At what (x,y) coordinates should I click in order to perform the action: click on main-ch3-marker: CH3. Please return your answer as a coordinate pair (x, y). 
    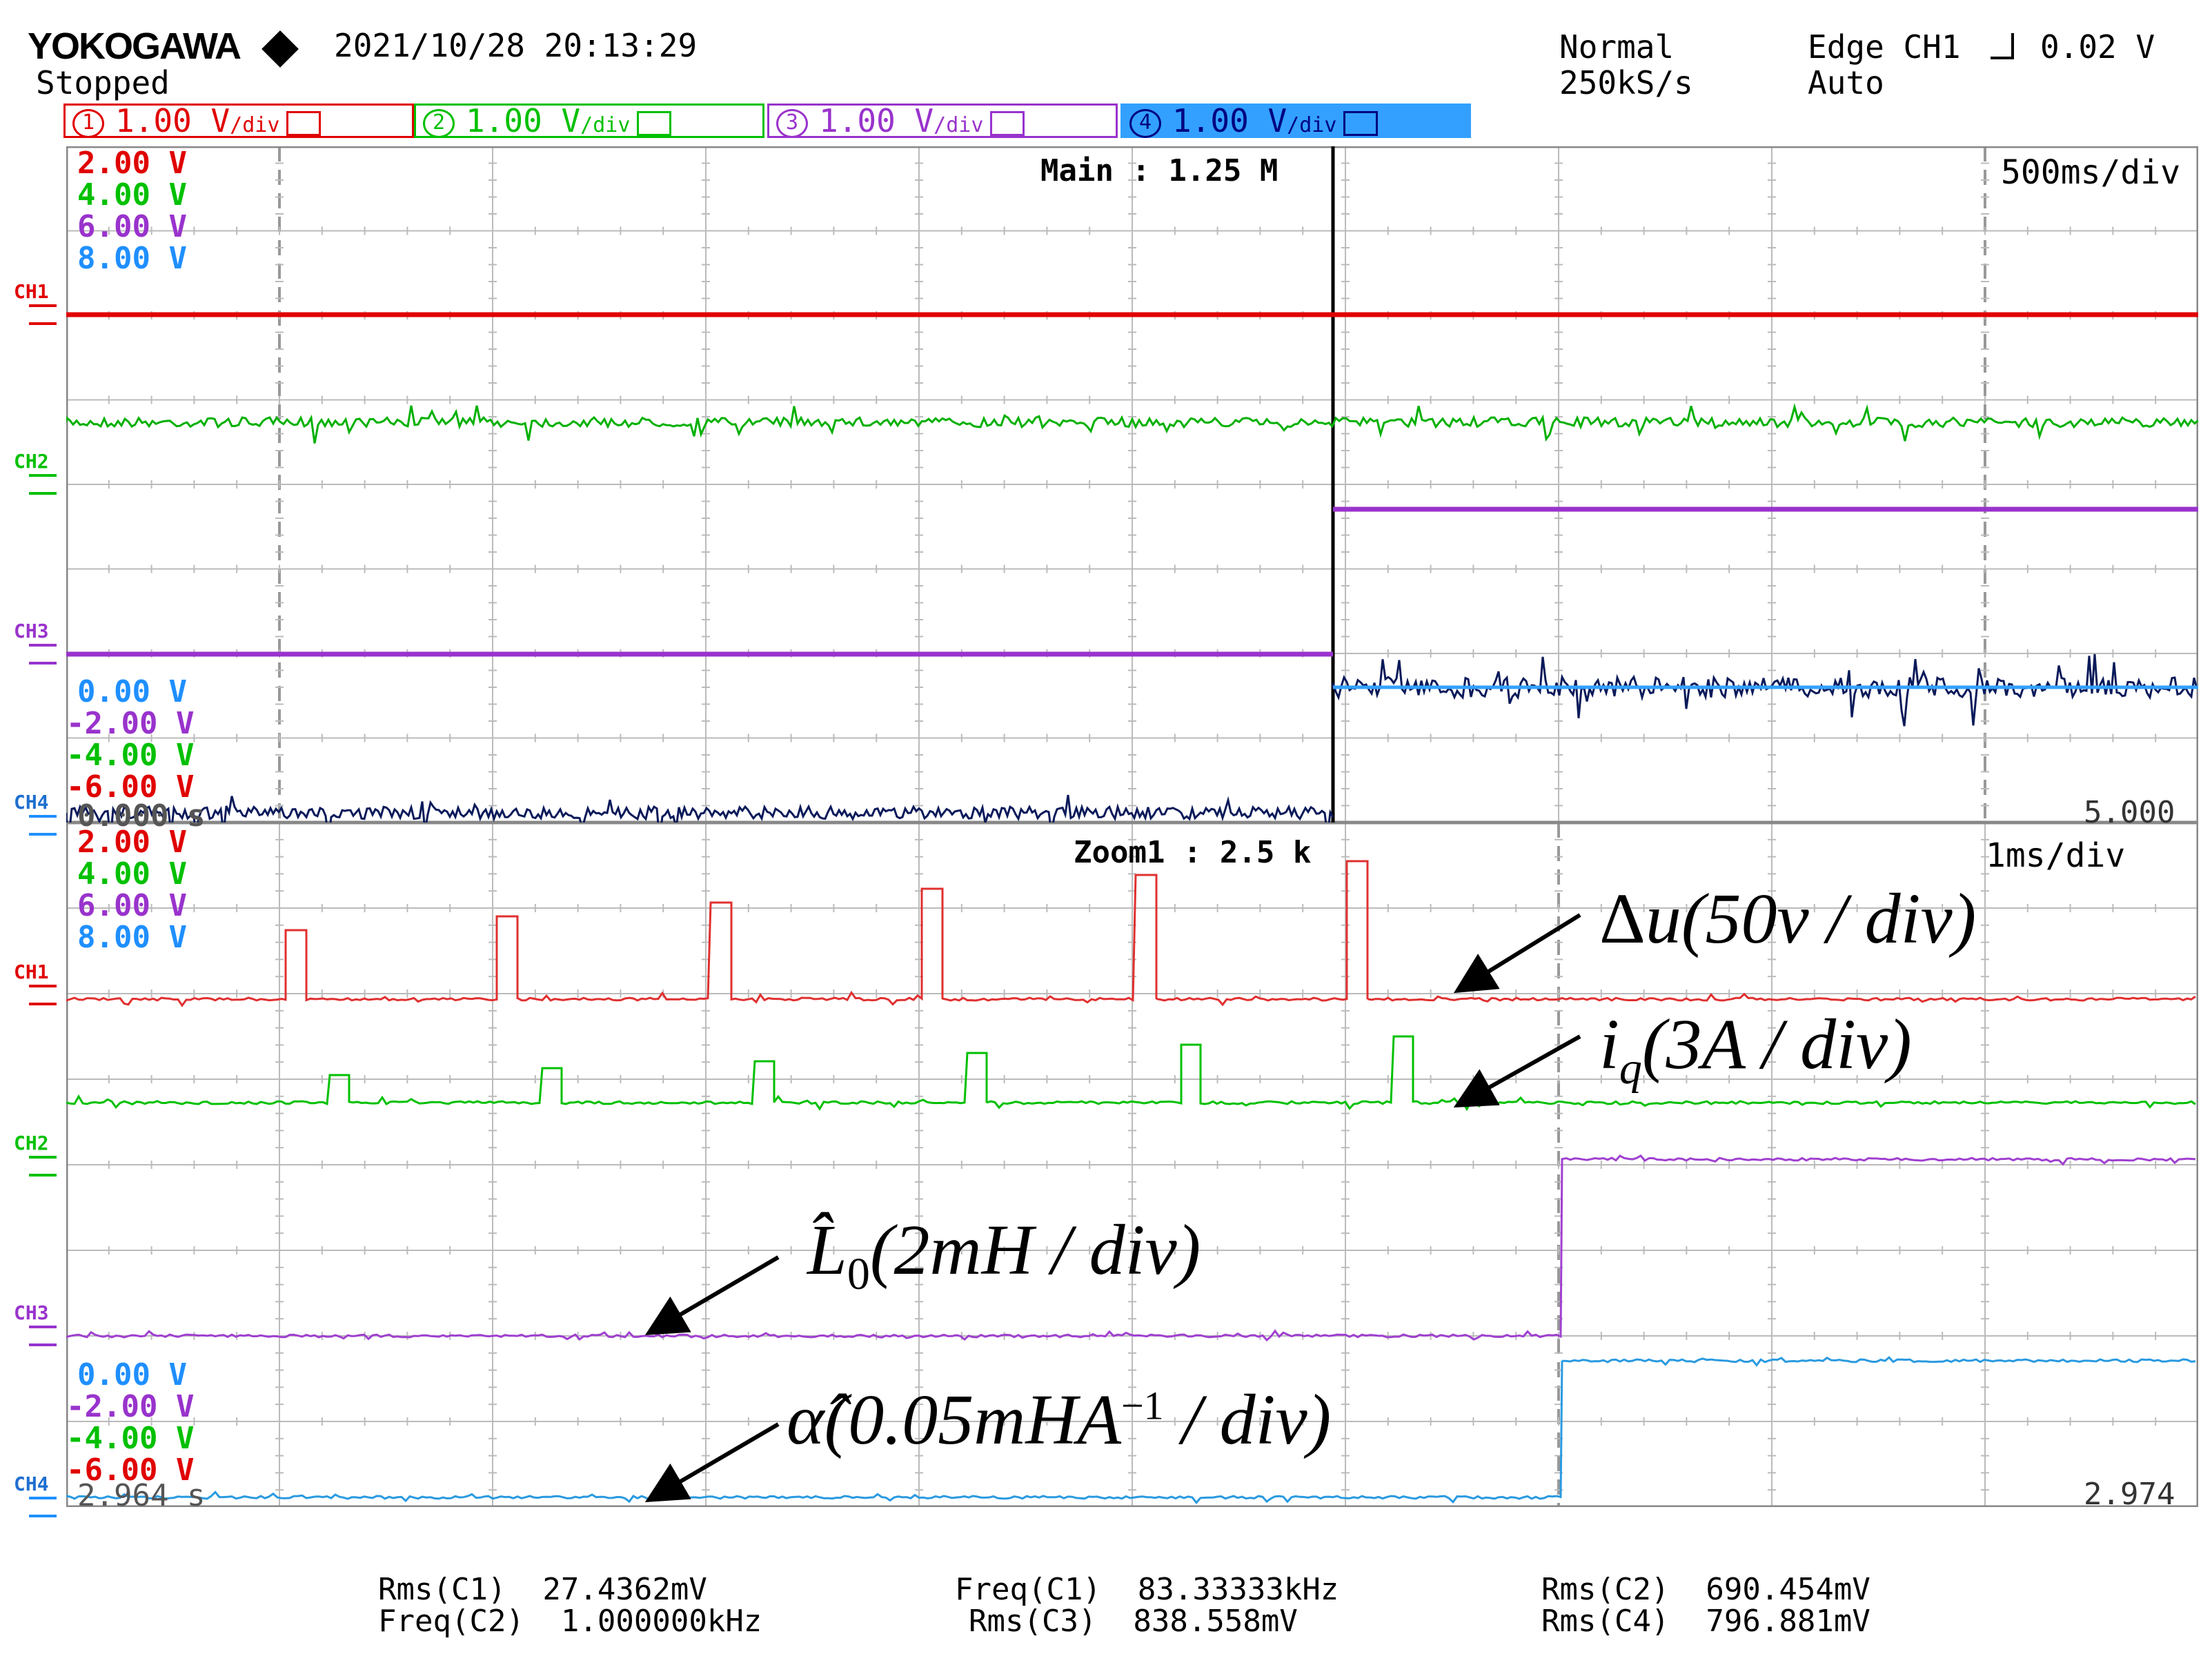
    Looking at the image, I should click on (35, 642).